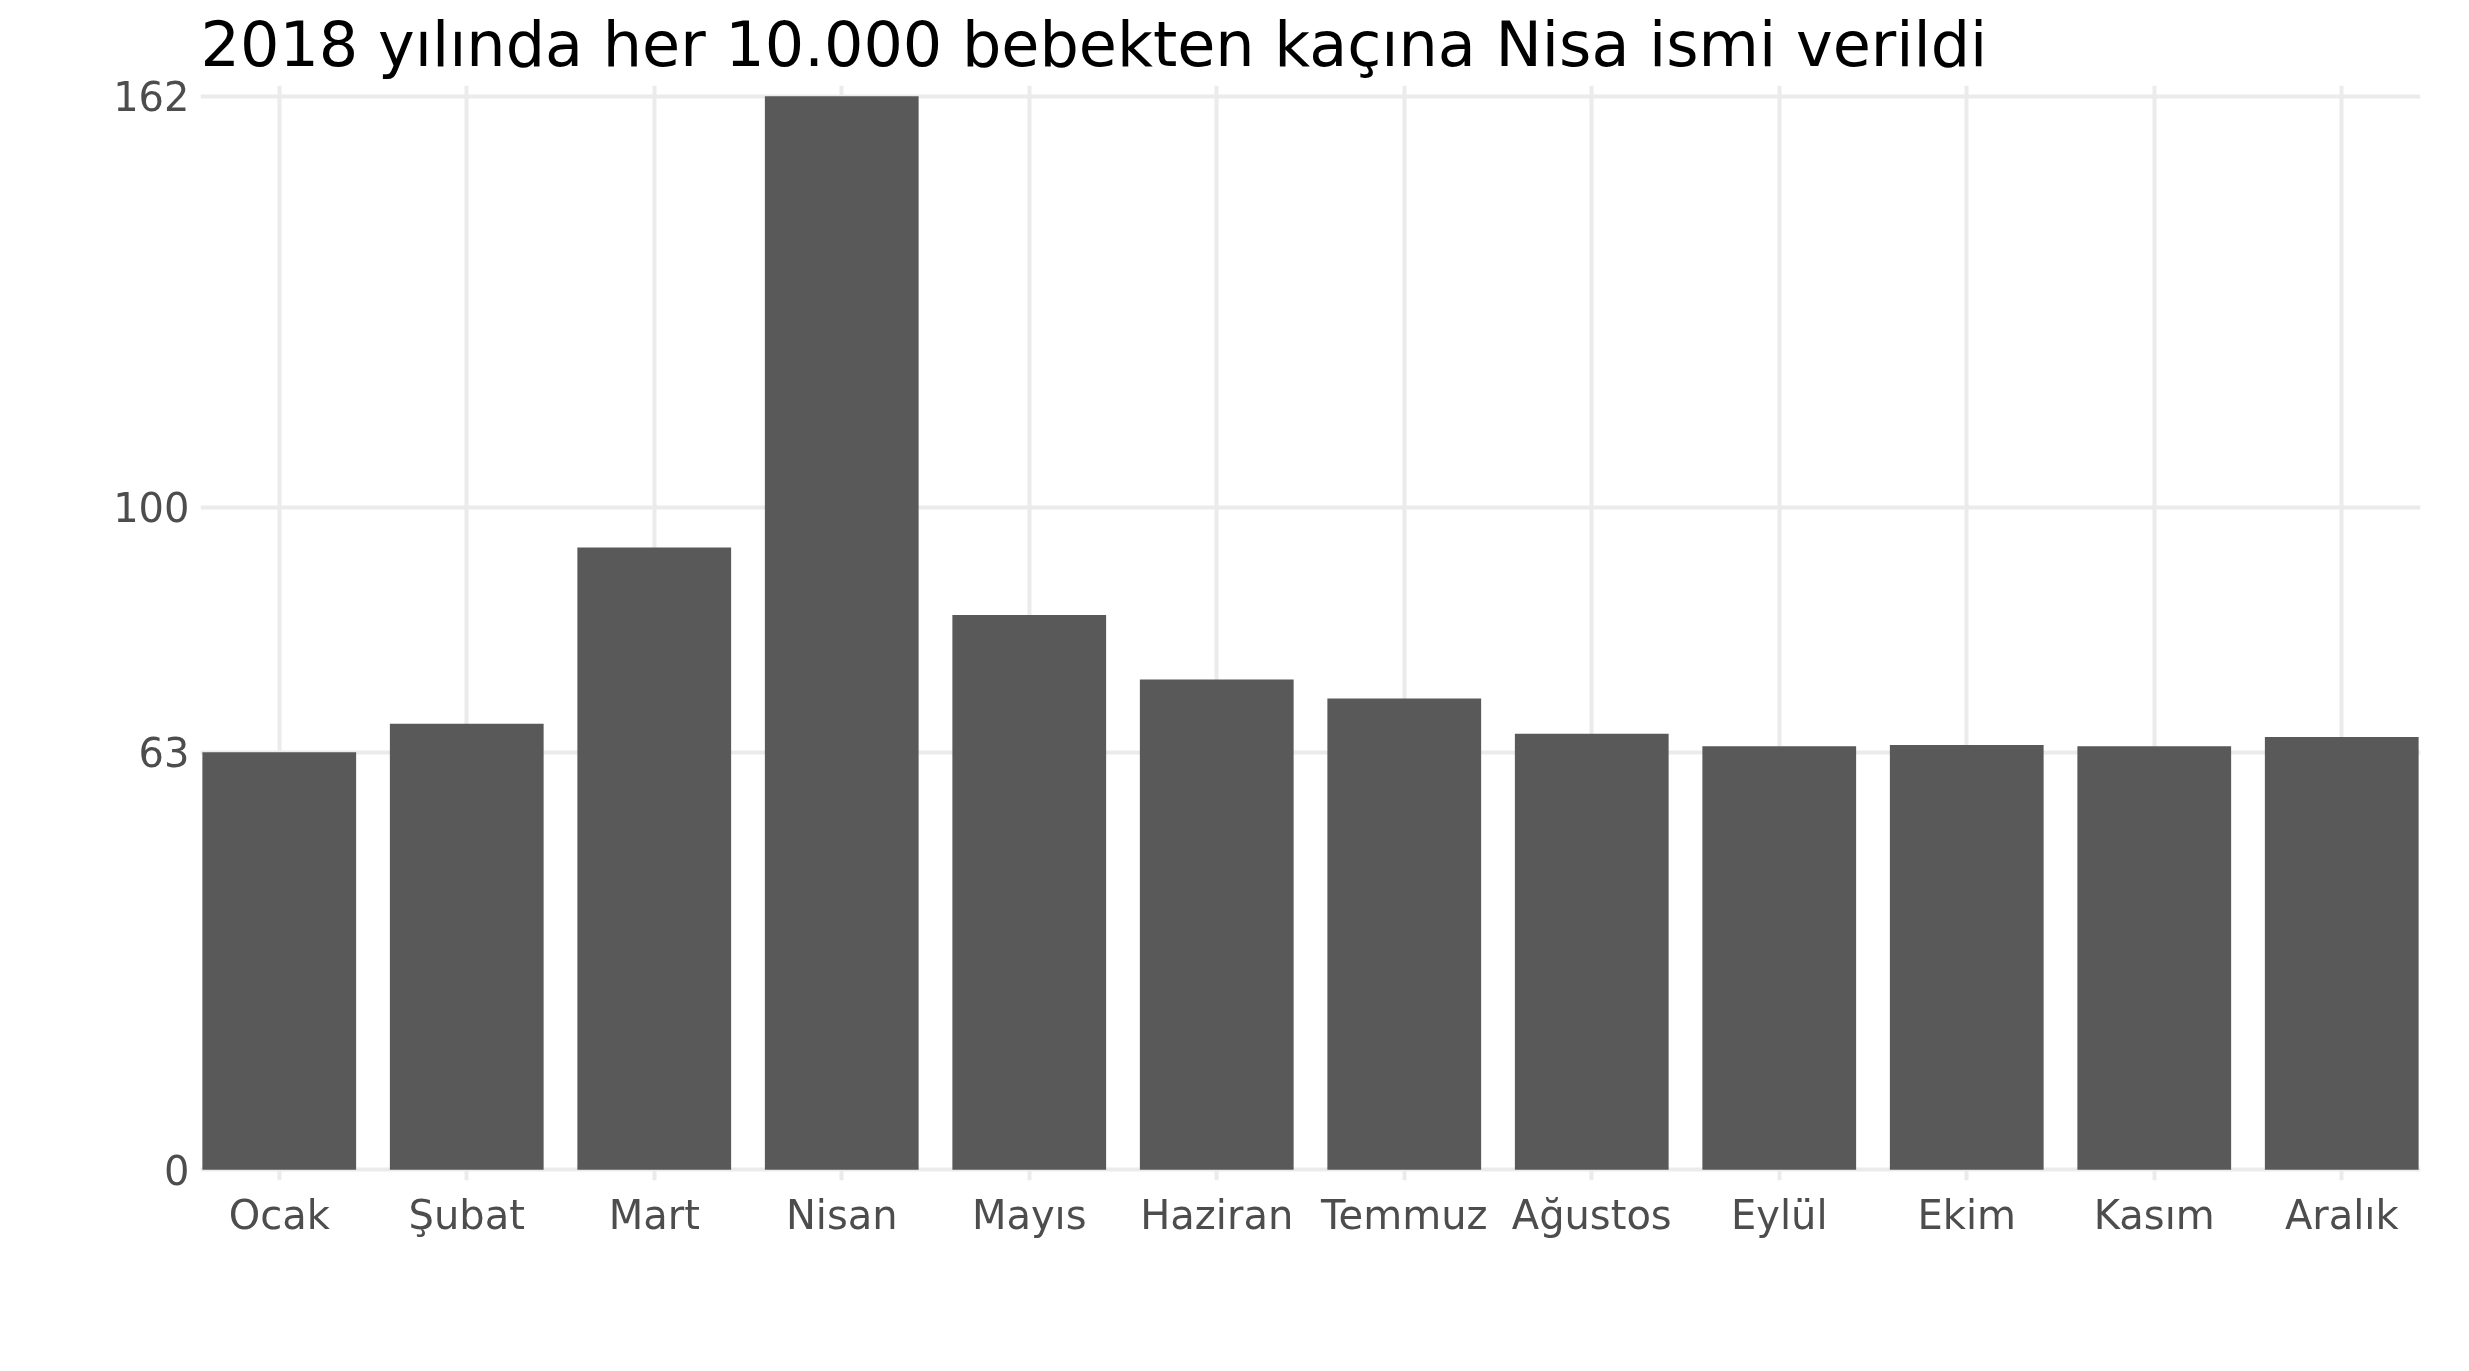 The image size is (2469, 1371). Describe the element at coordinates (177, 1170) in the screenshot. I see `y-tick-label: 0` at that location.